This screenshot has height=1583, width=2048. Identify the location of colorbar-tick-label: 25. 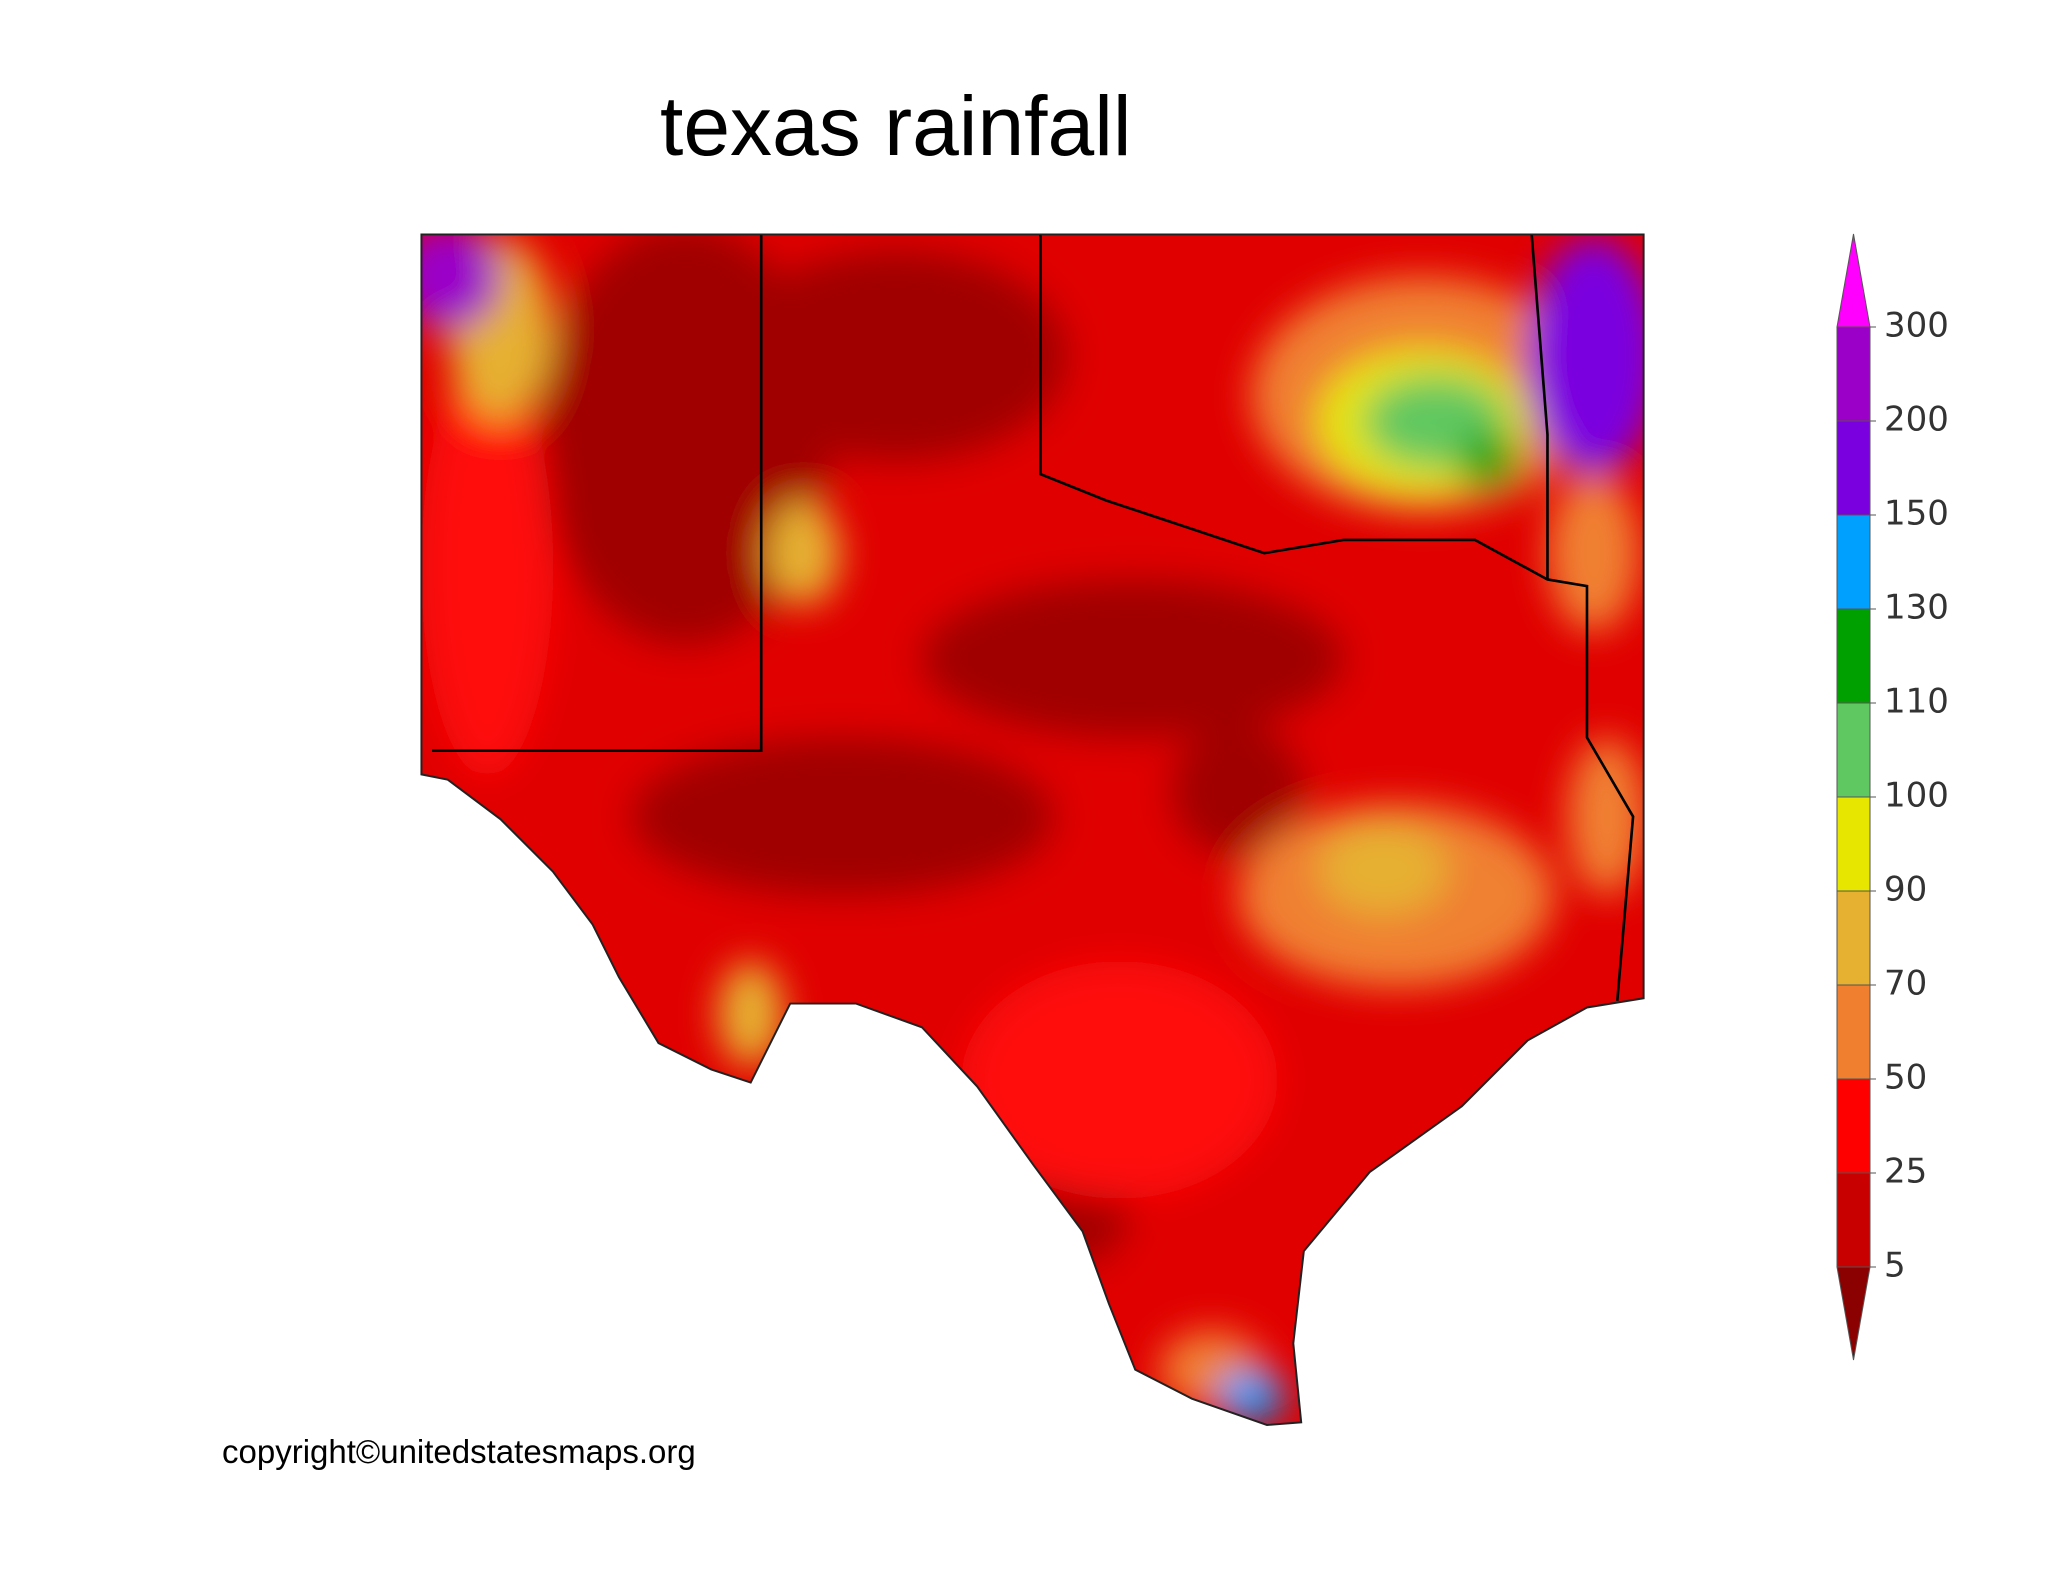
(1905, 1172).